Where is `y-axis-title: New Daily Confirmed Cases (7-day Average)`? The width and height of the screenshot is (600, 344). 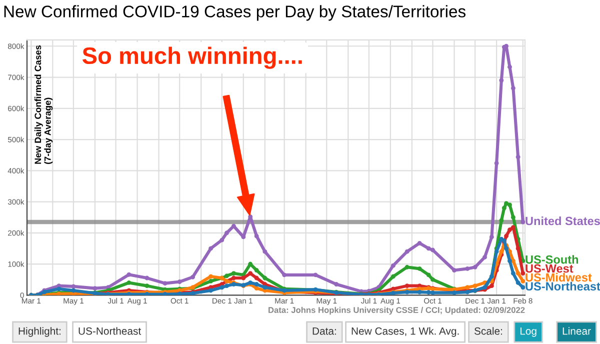
y-axis-title: New Daily Confirmed Cases (7-day Average) is located at coordinates (43, 104).